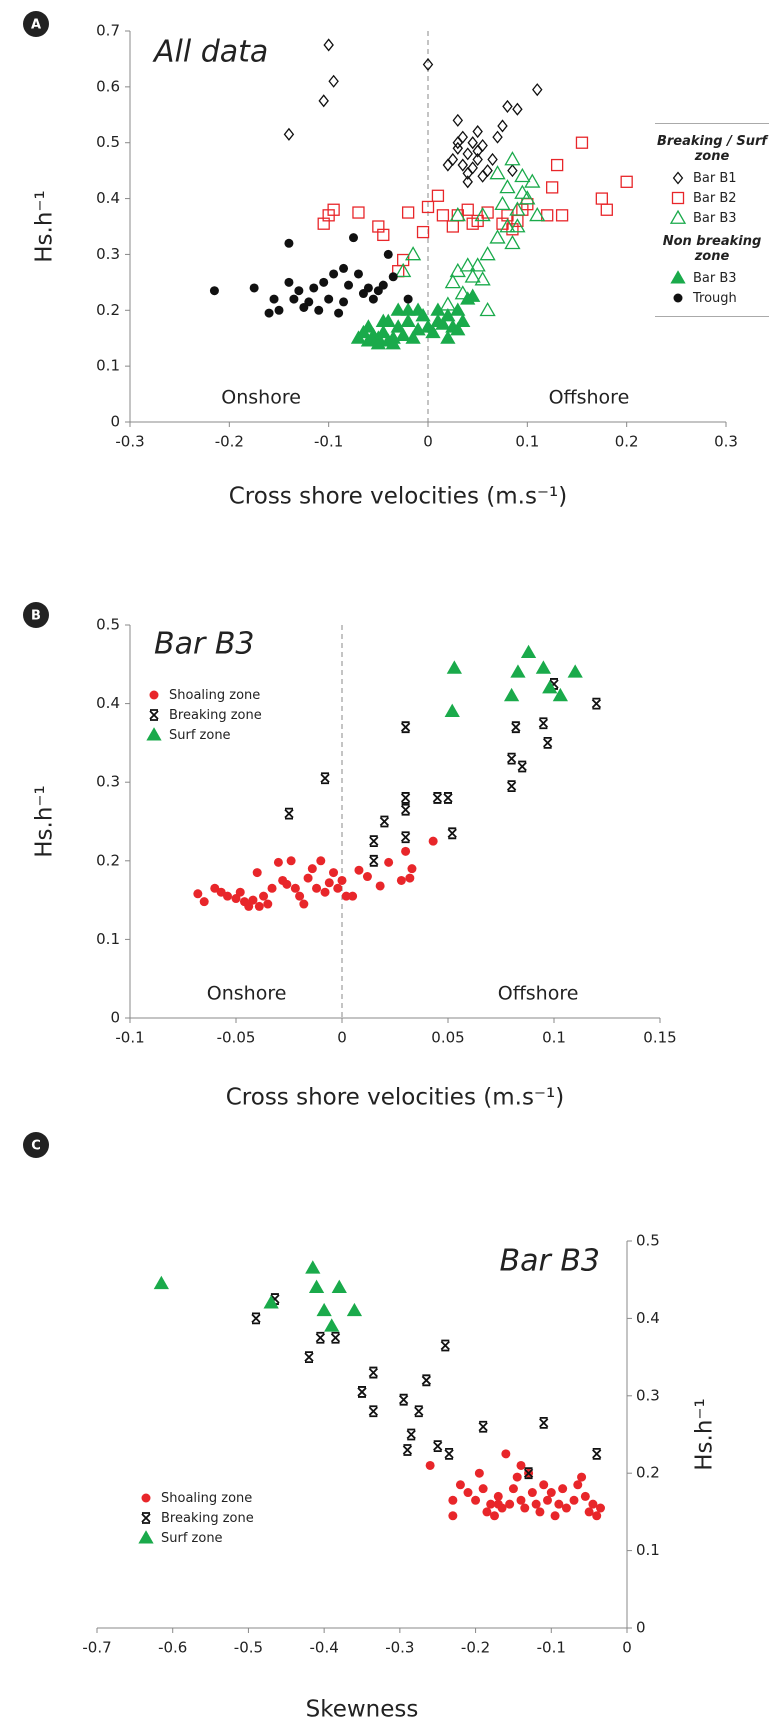 The width and height of the screenshot is (769, 1726). I want to click on legend-label: Bar B3, so click(715, 218).